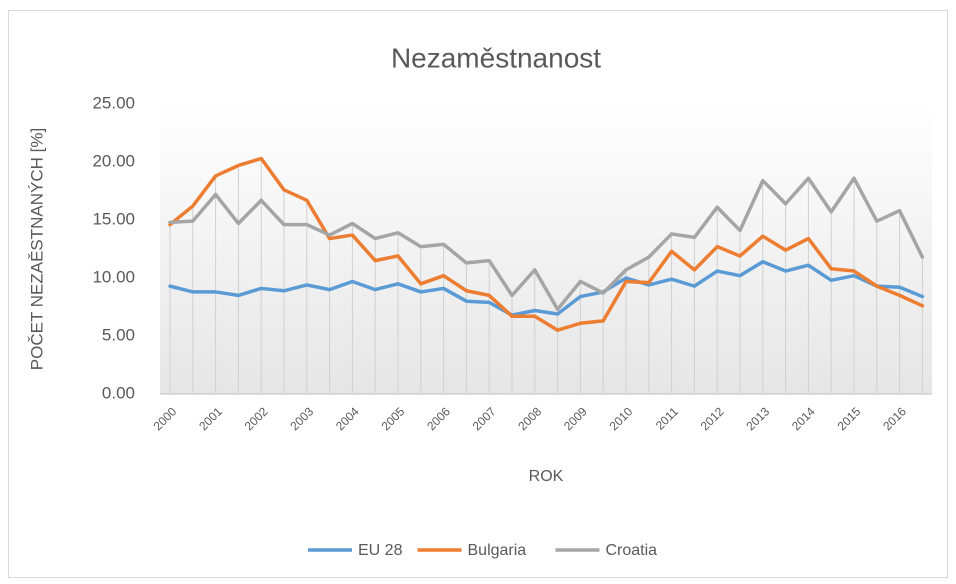 This screenshot has width=956, height=584. I want to click on legend-label: Bulgaria, so click(497, 550).